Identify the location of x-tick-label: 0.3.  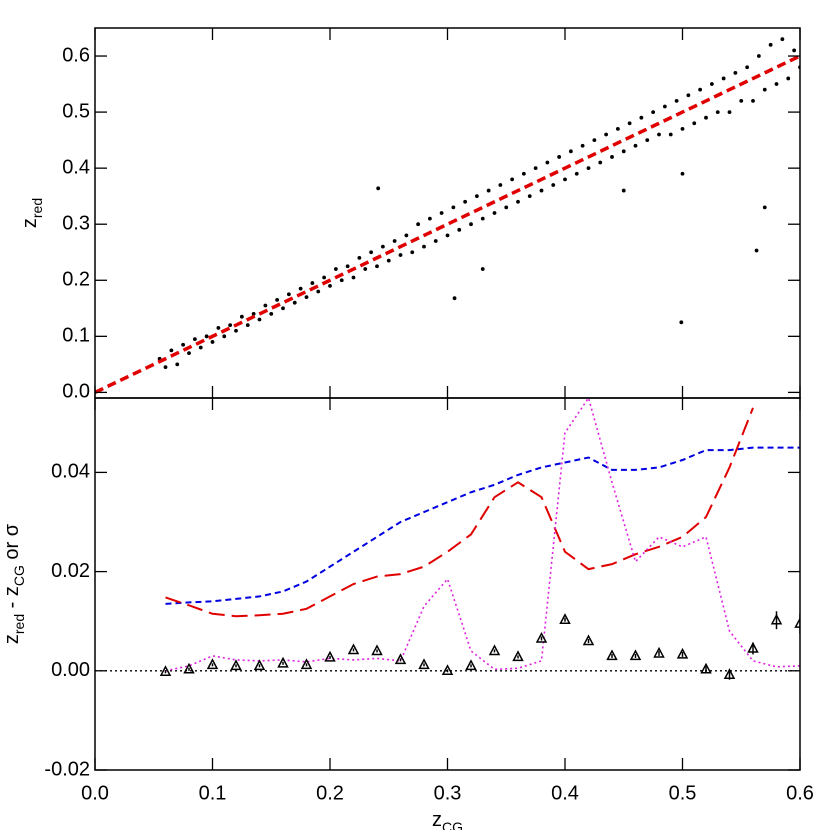
(448, 793).